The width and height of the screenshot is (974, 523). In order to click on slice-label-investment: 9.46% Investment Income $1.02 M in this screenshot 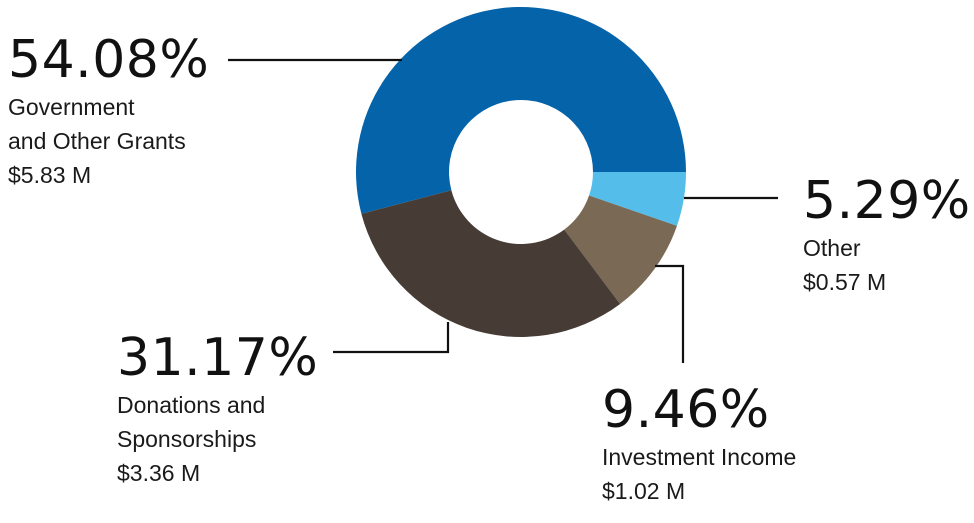, I will do `click(699, 444)`.